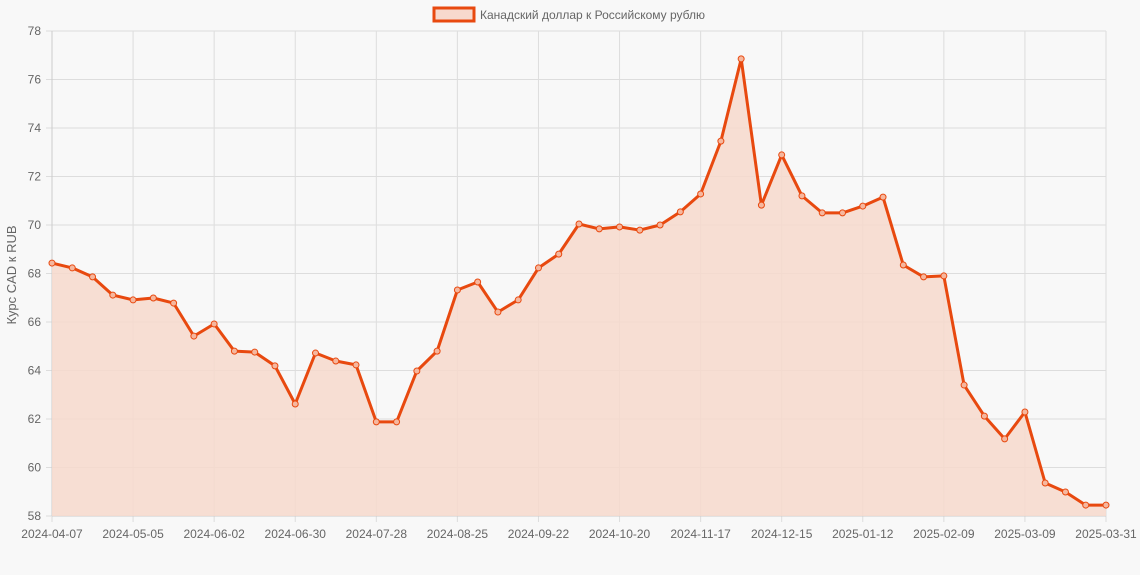 The height and width of the screenshot is (575, 1140). Describe the element at coordinates (35, 177) in the screenshot. I see `y-tick-label: 72` at that location.